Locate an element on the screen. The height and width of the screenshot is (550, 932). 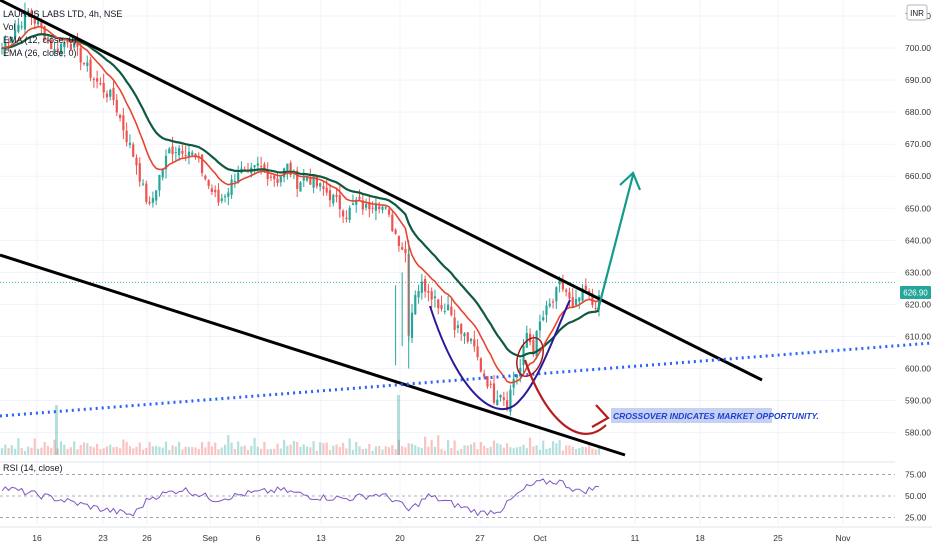
price-marker: 626.90 is located at coordinates (915, 292).